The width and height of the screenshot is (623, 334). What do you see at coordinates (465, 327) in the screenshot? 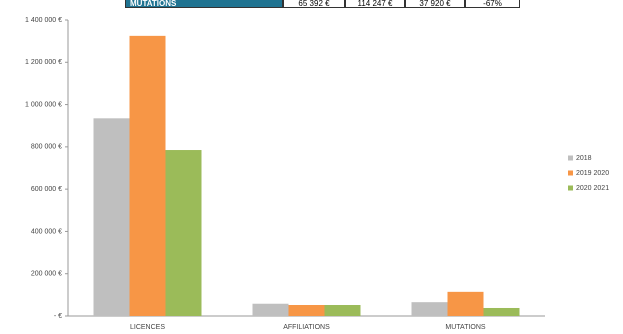
I see `x-tick-label: MUTATIONS` at bounding box center [465, 327].